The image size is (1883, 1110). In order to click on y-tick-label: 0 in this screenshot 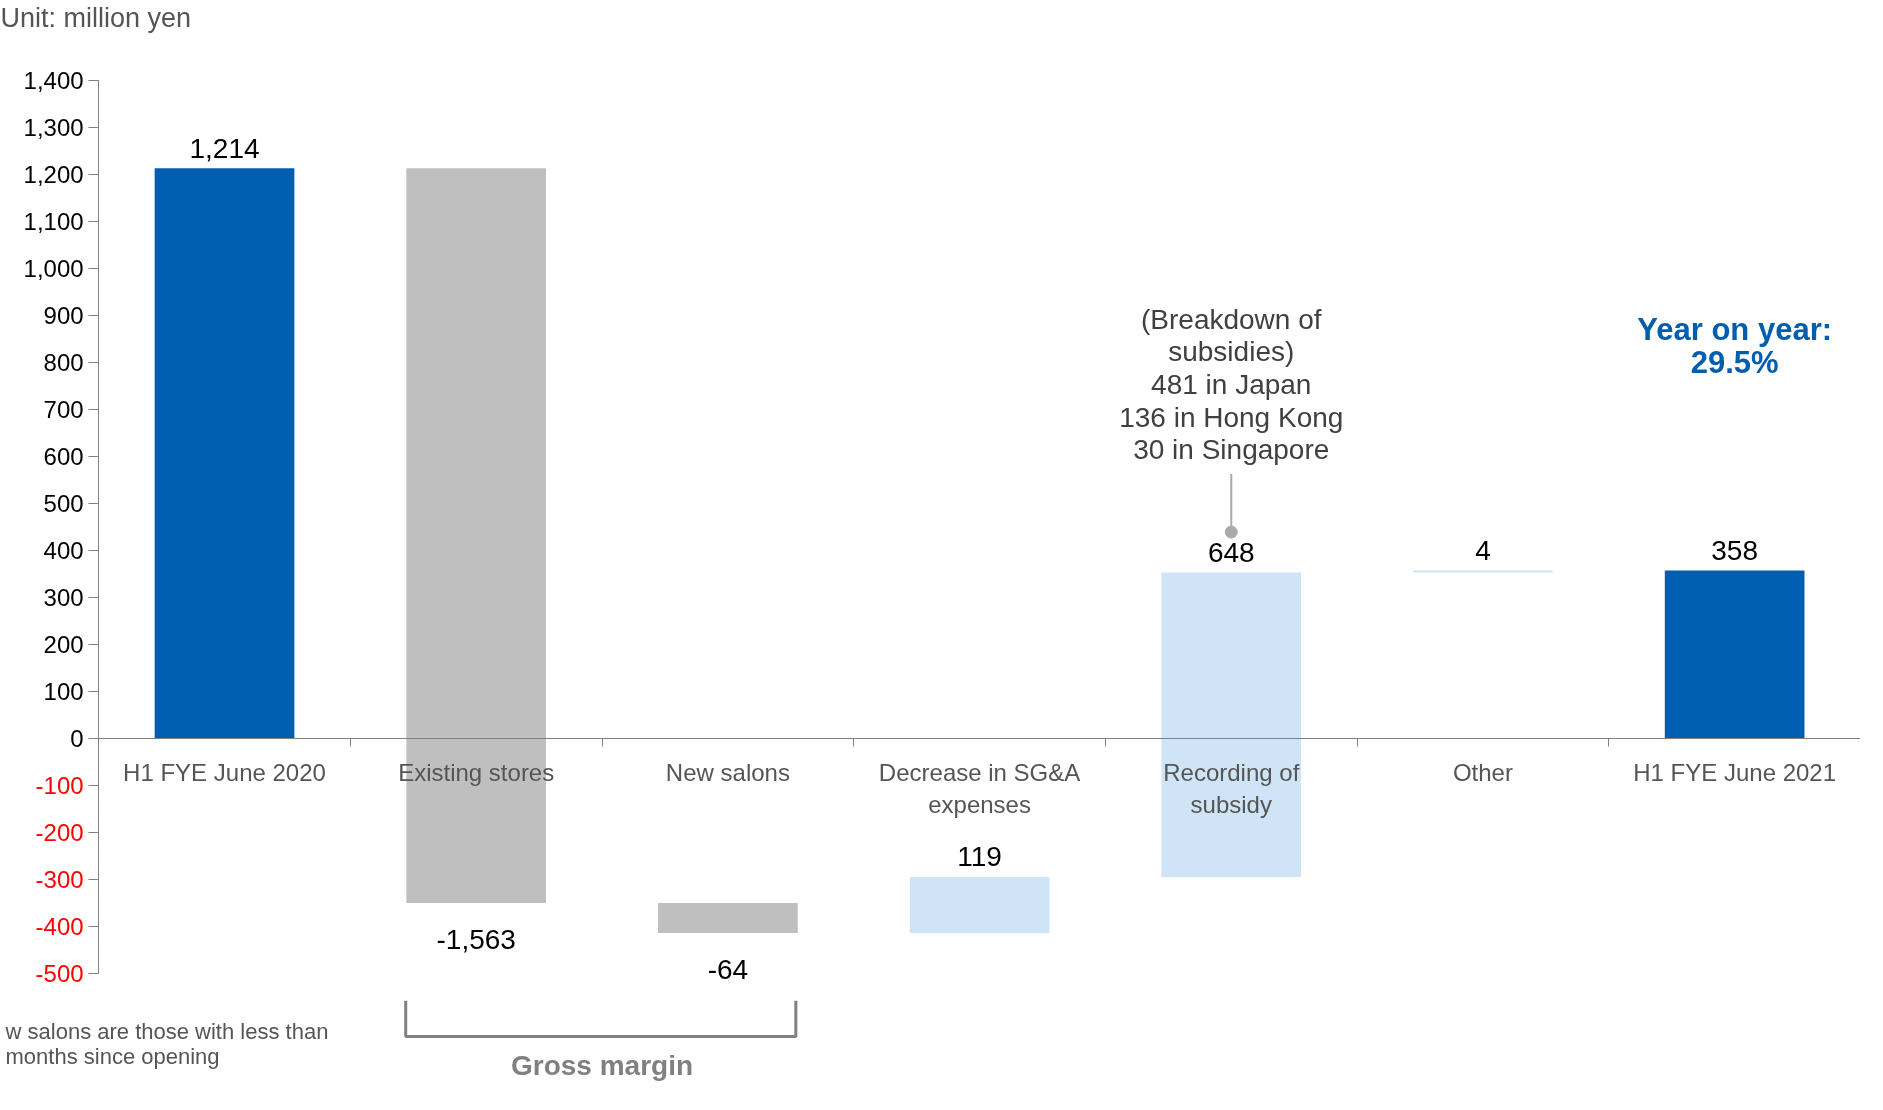, I will do `click(77, 739)`.